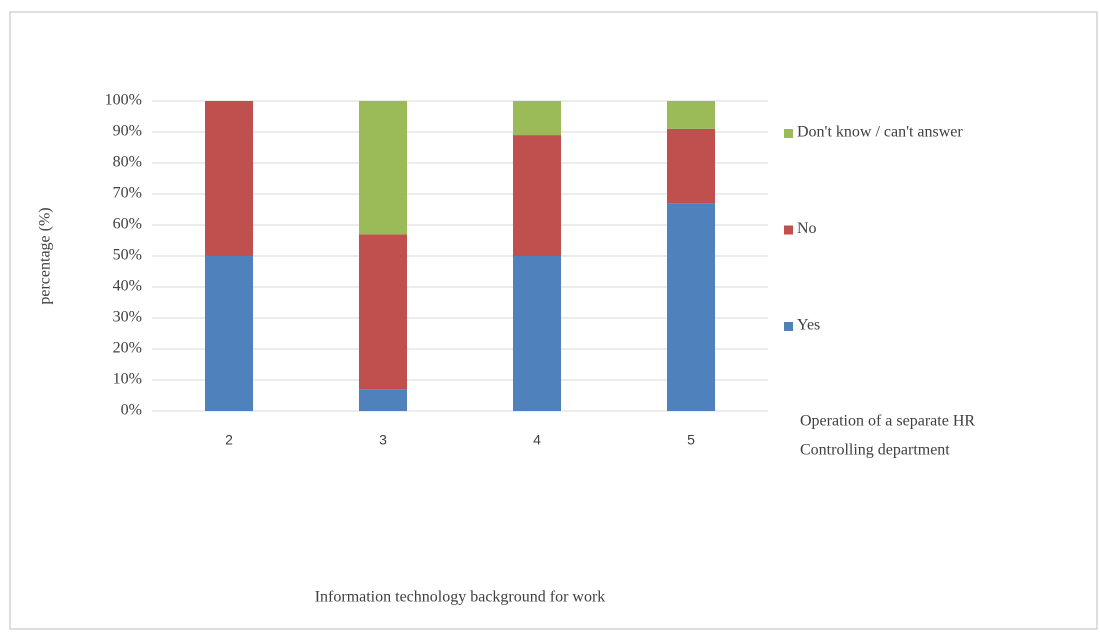 The height and width of the screenshot is (632, 1100). I want to click on y-tick-label: 80%, so click(127, 162).